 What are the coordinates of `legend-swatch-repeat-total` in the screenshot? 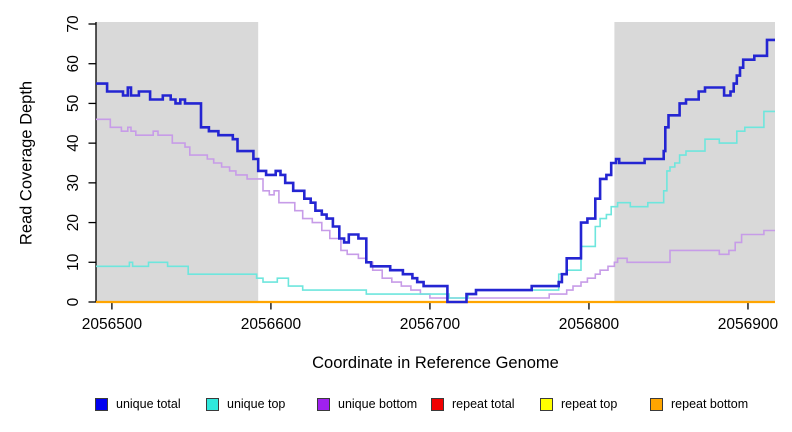 It's located at (437, 404).